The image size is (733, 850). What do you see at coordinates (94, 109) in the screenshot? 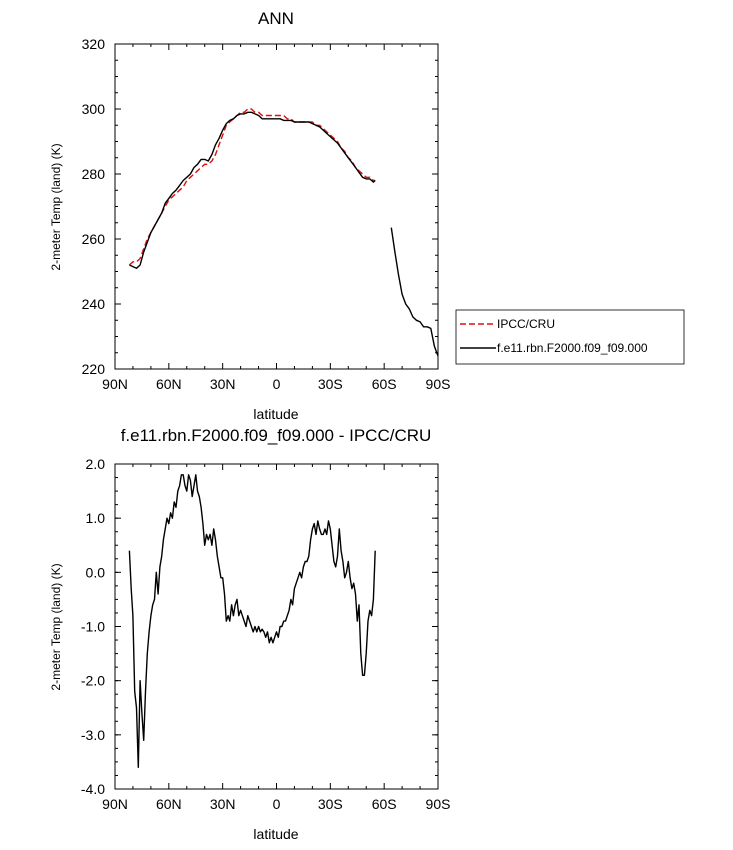
I see `y-tick-label: 300` at bounding box center [94, 109].